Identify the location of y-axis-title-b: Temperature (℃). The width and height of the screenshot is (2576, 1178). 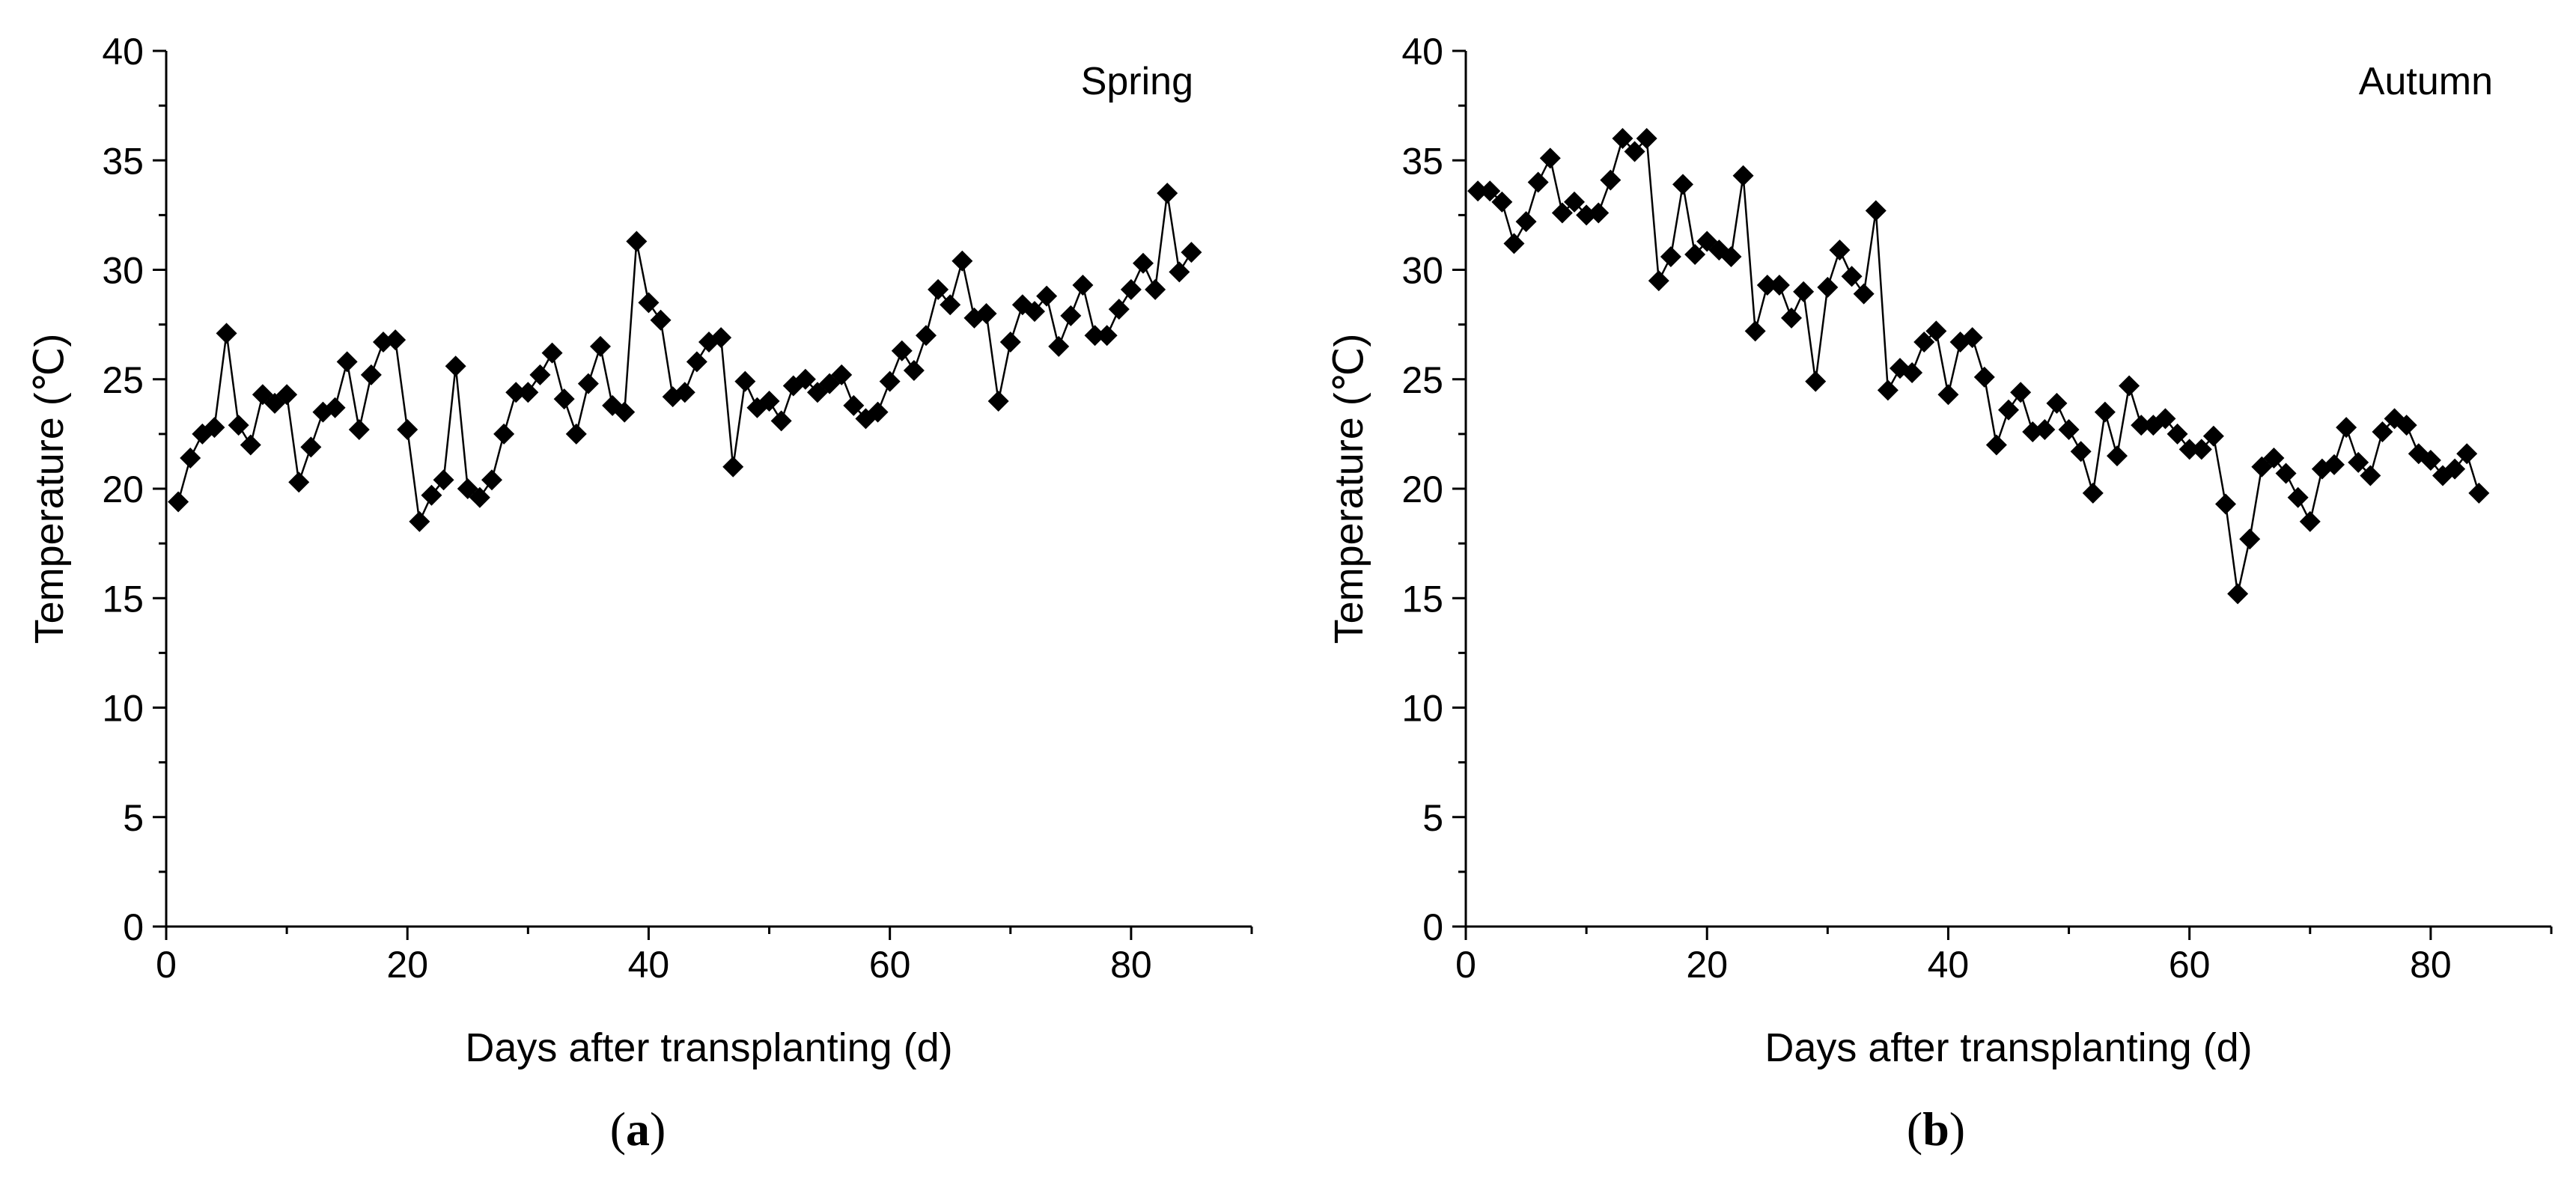
(1349, 489).